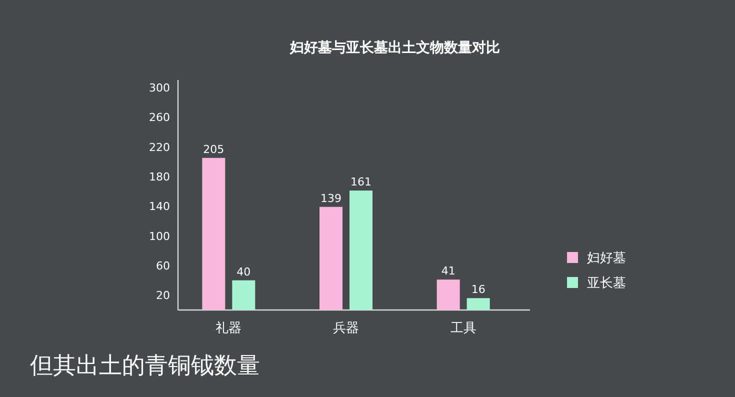 This screenshot has height=397, width=735. I want to click on y-tick-label: 260, so click(159, 117).